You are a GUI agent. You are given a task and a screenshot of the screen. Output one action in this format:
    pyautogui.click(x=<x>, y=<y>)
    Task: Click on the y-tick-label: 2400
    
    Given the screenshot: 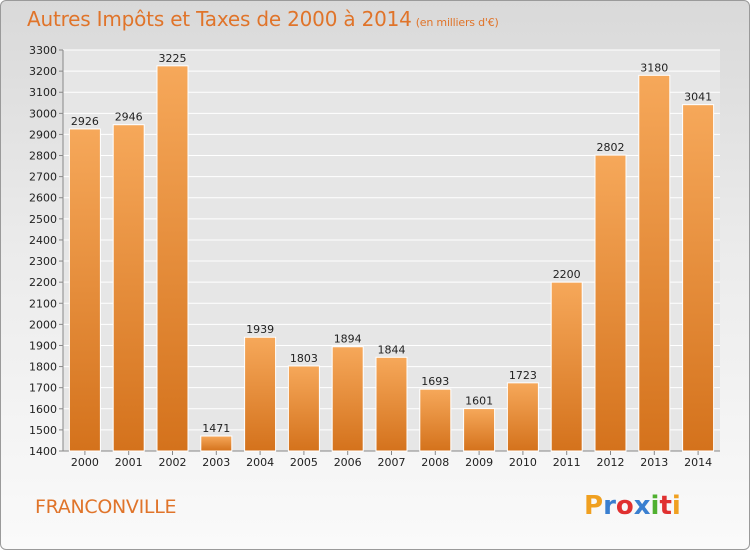 What is the action you would take?
    pyautogui.click(x=43, y=240)
    